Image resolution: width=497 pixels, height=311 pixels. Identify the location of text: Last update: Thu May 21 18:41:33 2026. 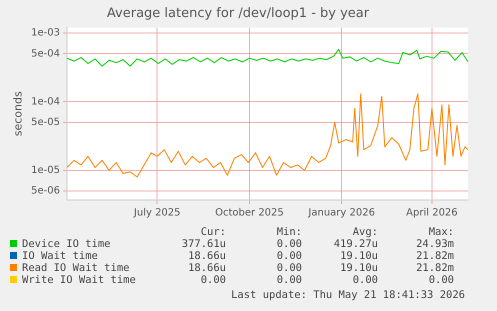
(348, 295).